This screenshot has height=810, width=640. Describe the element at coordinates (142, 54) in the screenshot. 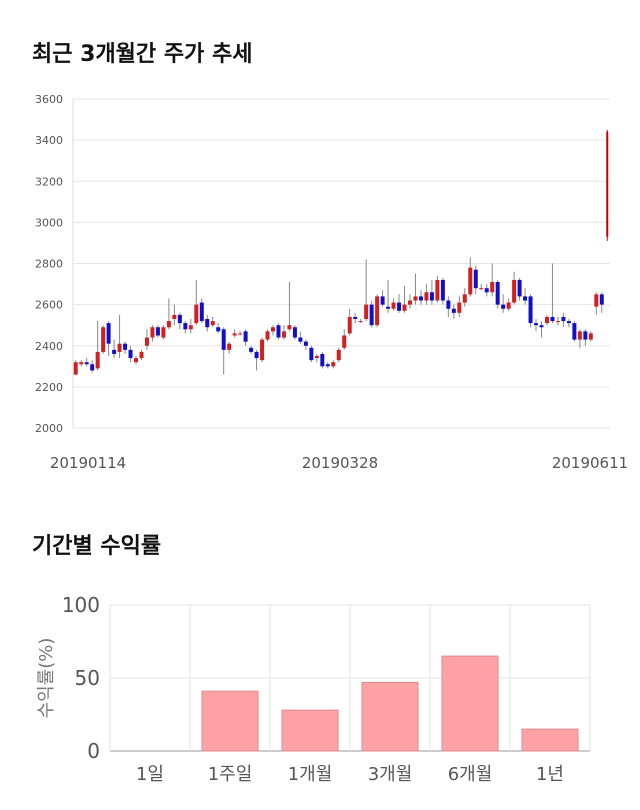

I see `price-trend-title: 최근 3개월간 주가 추세` at that location.